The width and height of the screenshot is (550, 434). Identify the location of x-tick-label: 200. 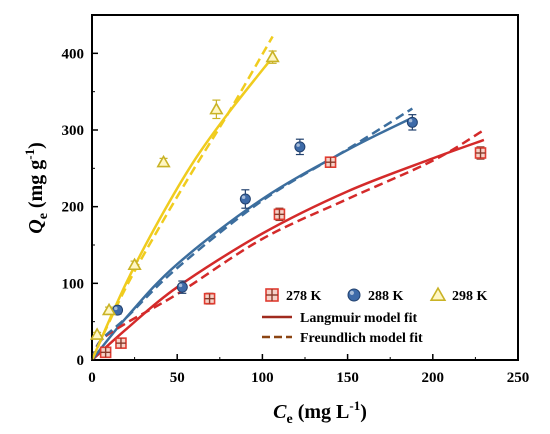
(433, 378).